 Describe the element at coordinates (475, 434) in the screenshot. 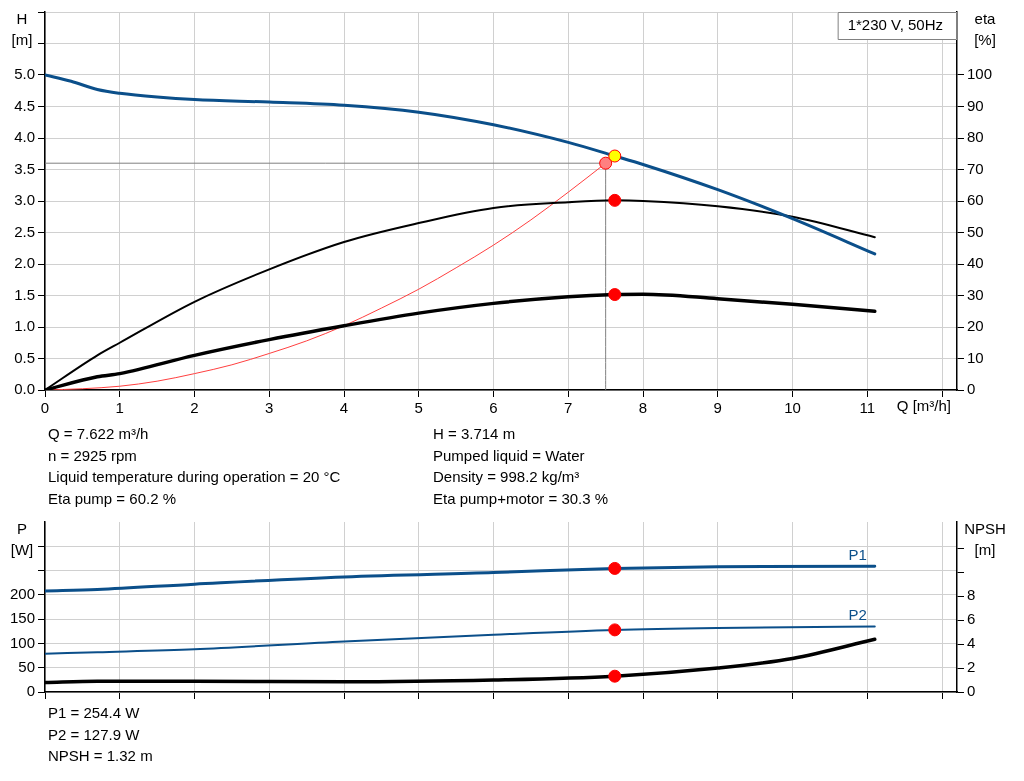

I see `text: H = 3.714 m` at that location.